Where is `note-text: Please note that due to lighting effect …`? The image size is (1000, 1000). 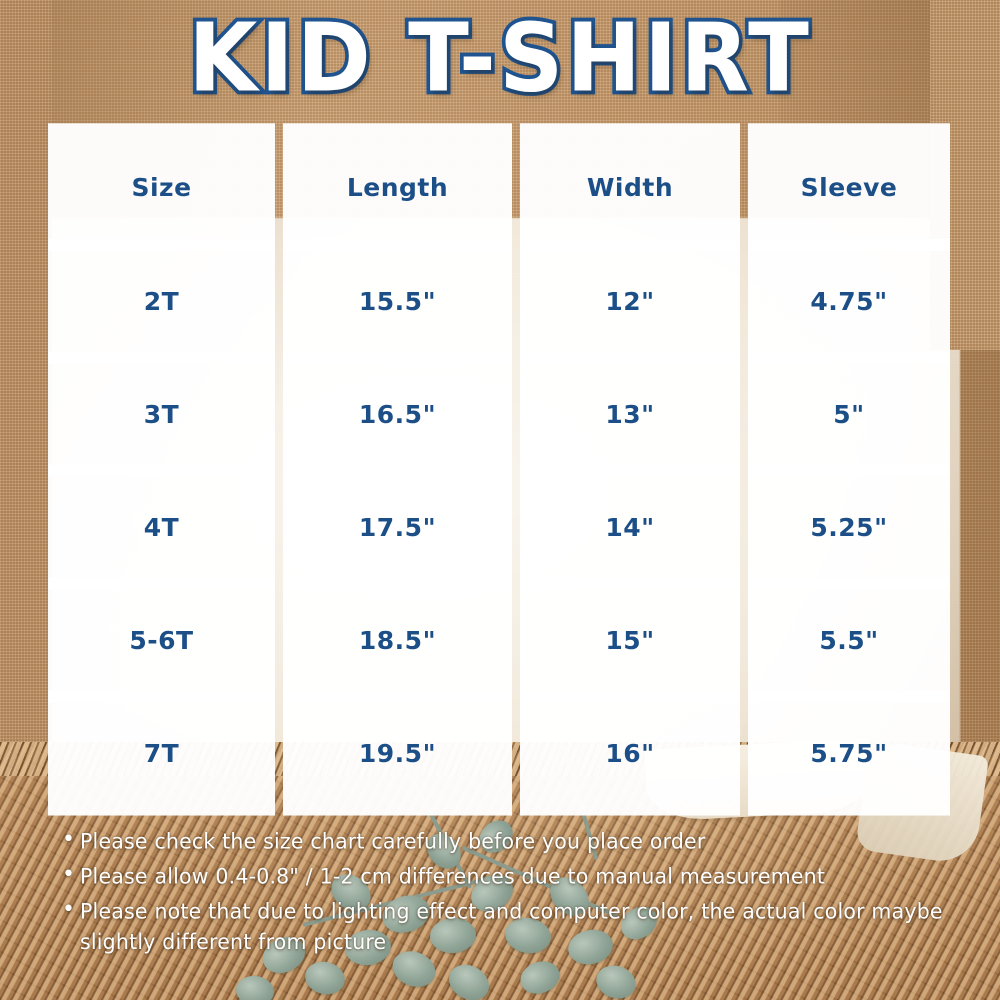 note-text: Please note that due to lighting effect … is located at coordinates (511, 926).